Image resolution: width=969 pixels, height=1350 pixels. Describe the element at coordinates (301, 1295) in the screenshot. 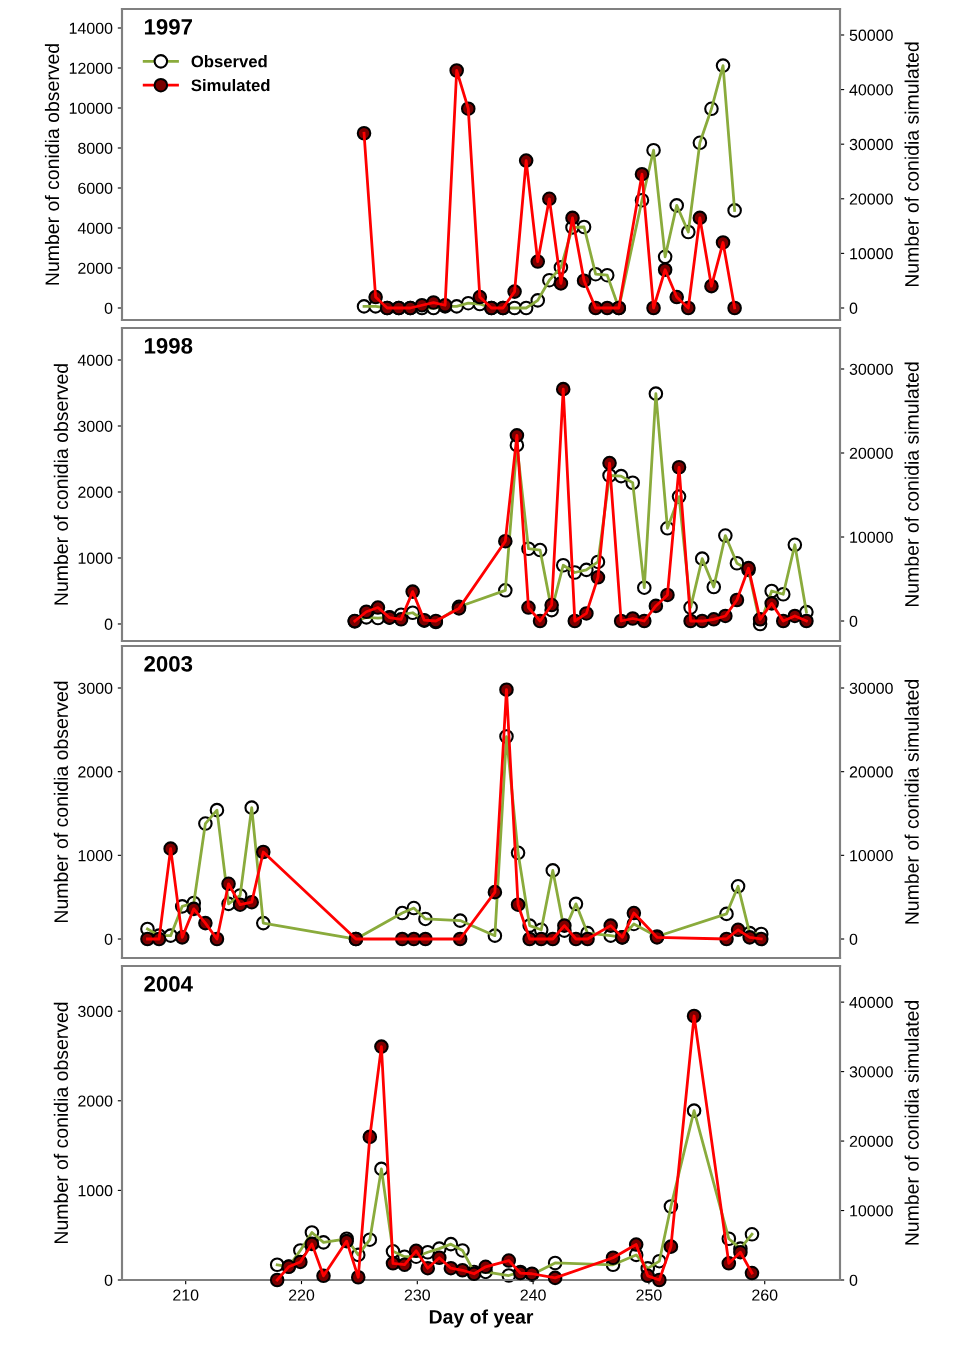

I see `x-tick-label: 220` at that location.